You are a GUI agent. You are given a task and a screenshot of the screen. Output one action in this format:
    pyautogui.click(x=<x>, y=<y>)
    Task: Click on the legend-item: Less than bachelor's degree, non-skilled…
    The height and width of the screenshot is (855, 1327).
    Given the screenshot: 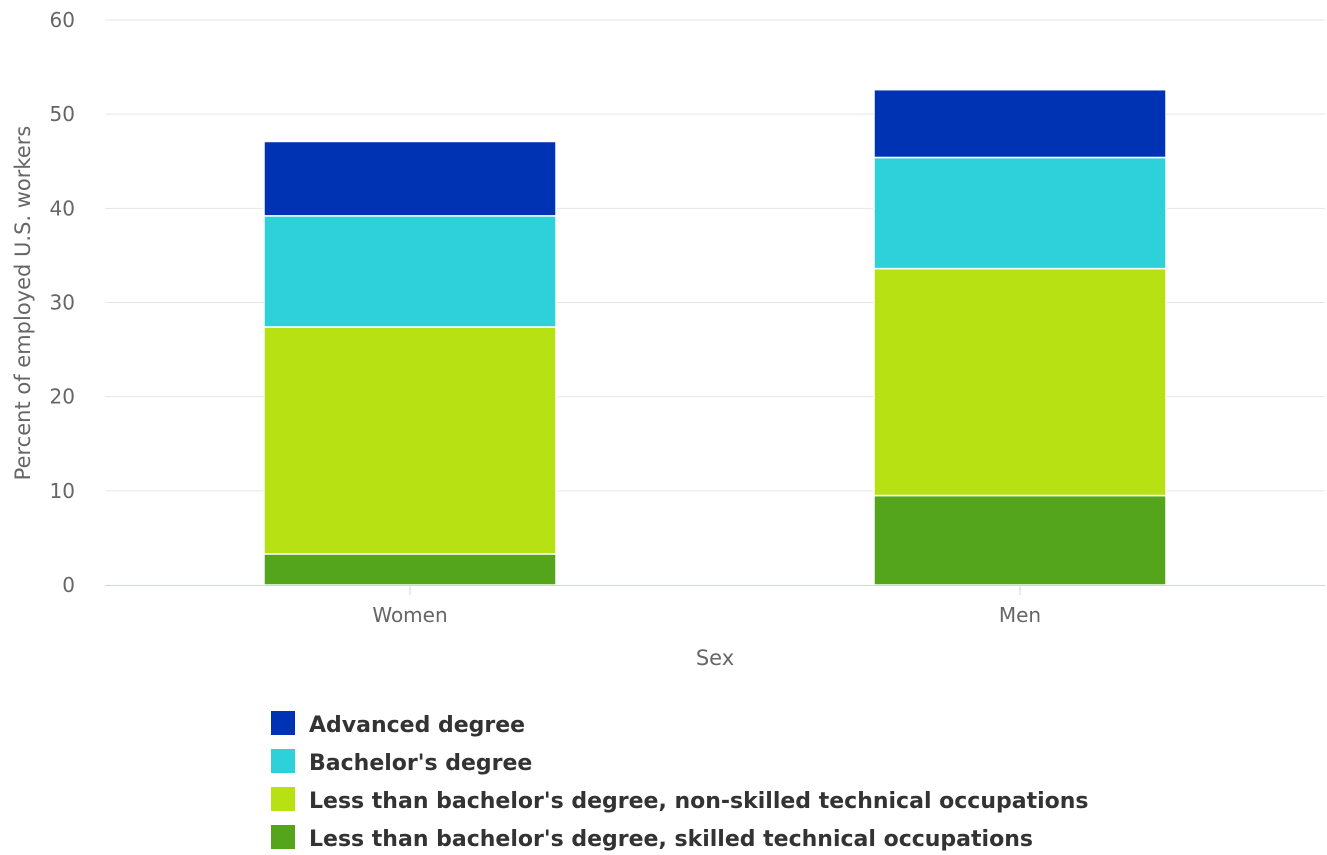 What is the action you would take?
    pyautogui.click(x=680, y=800)
    